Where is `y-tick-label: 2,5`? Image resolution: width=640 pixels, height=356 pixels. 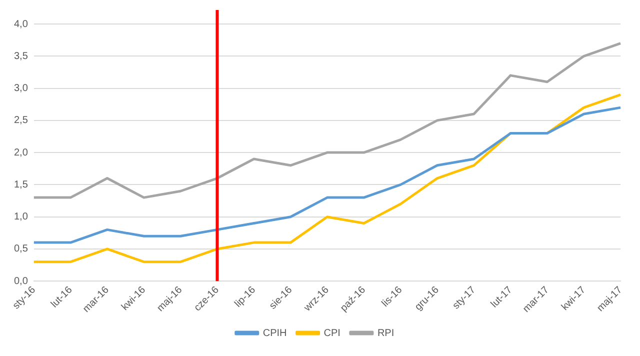
y-tick-label: 2,5 is located at coordinates (21, 120).